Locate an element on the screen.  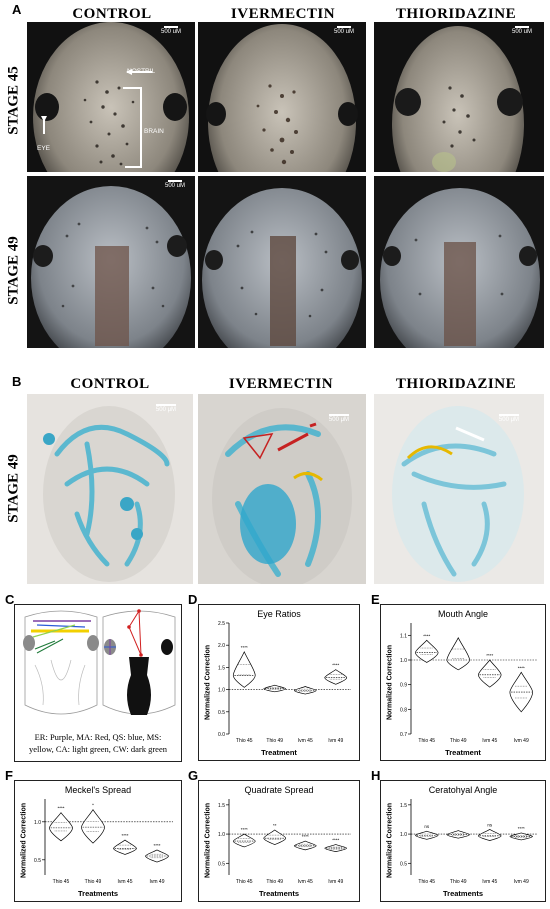
panel-label-b: B is located at coordinates (17, 381).